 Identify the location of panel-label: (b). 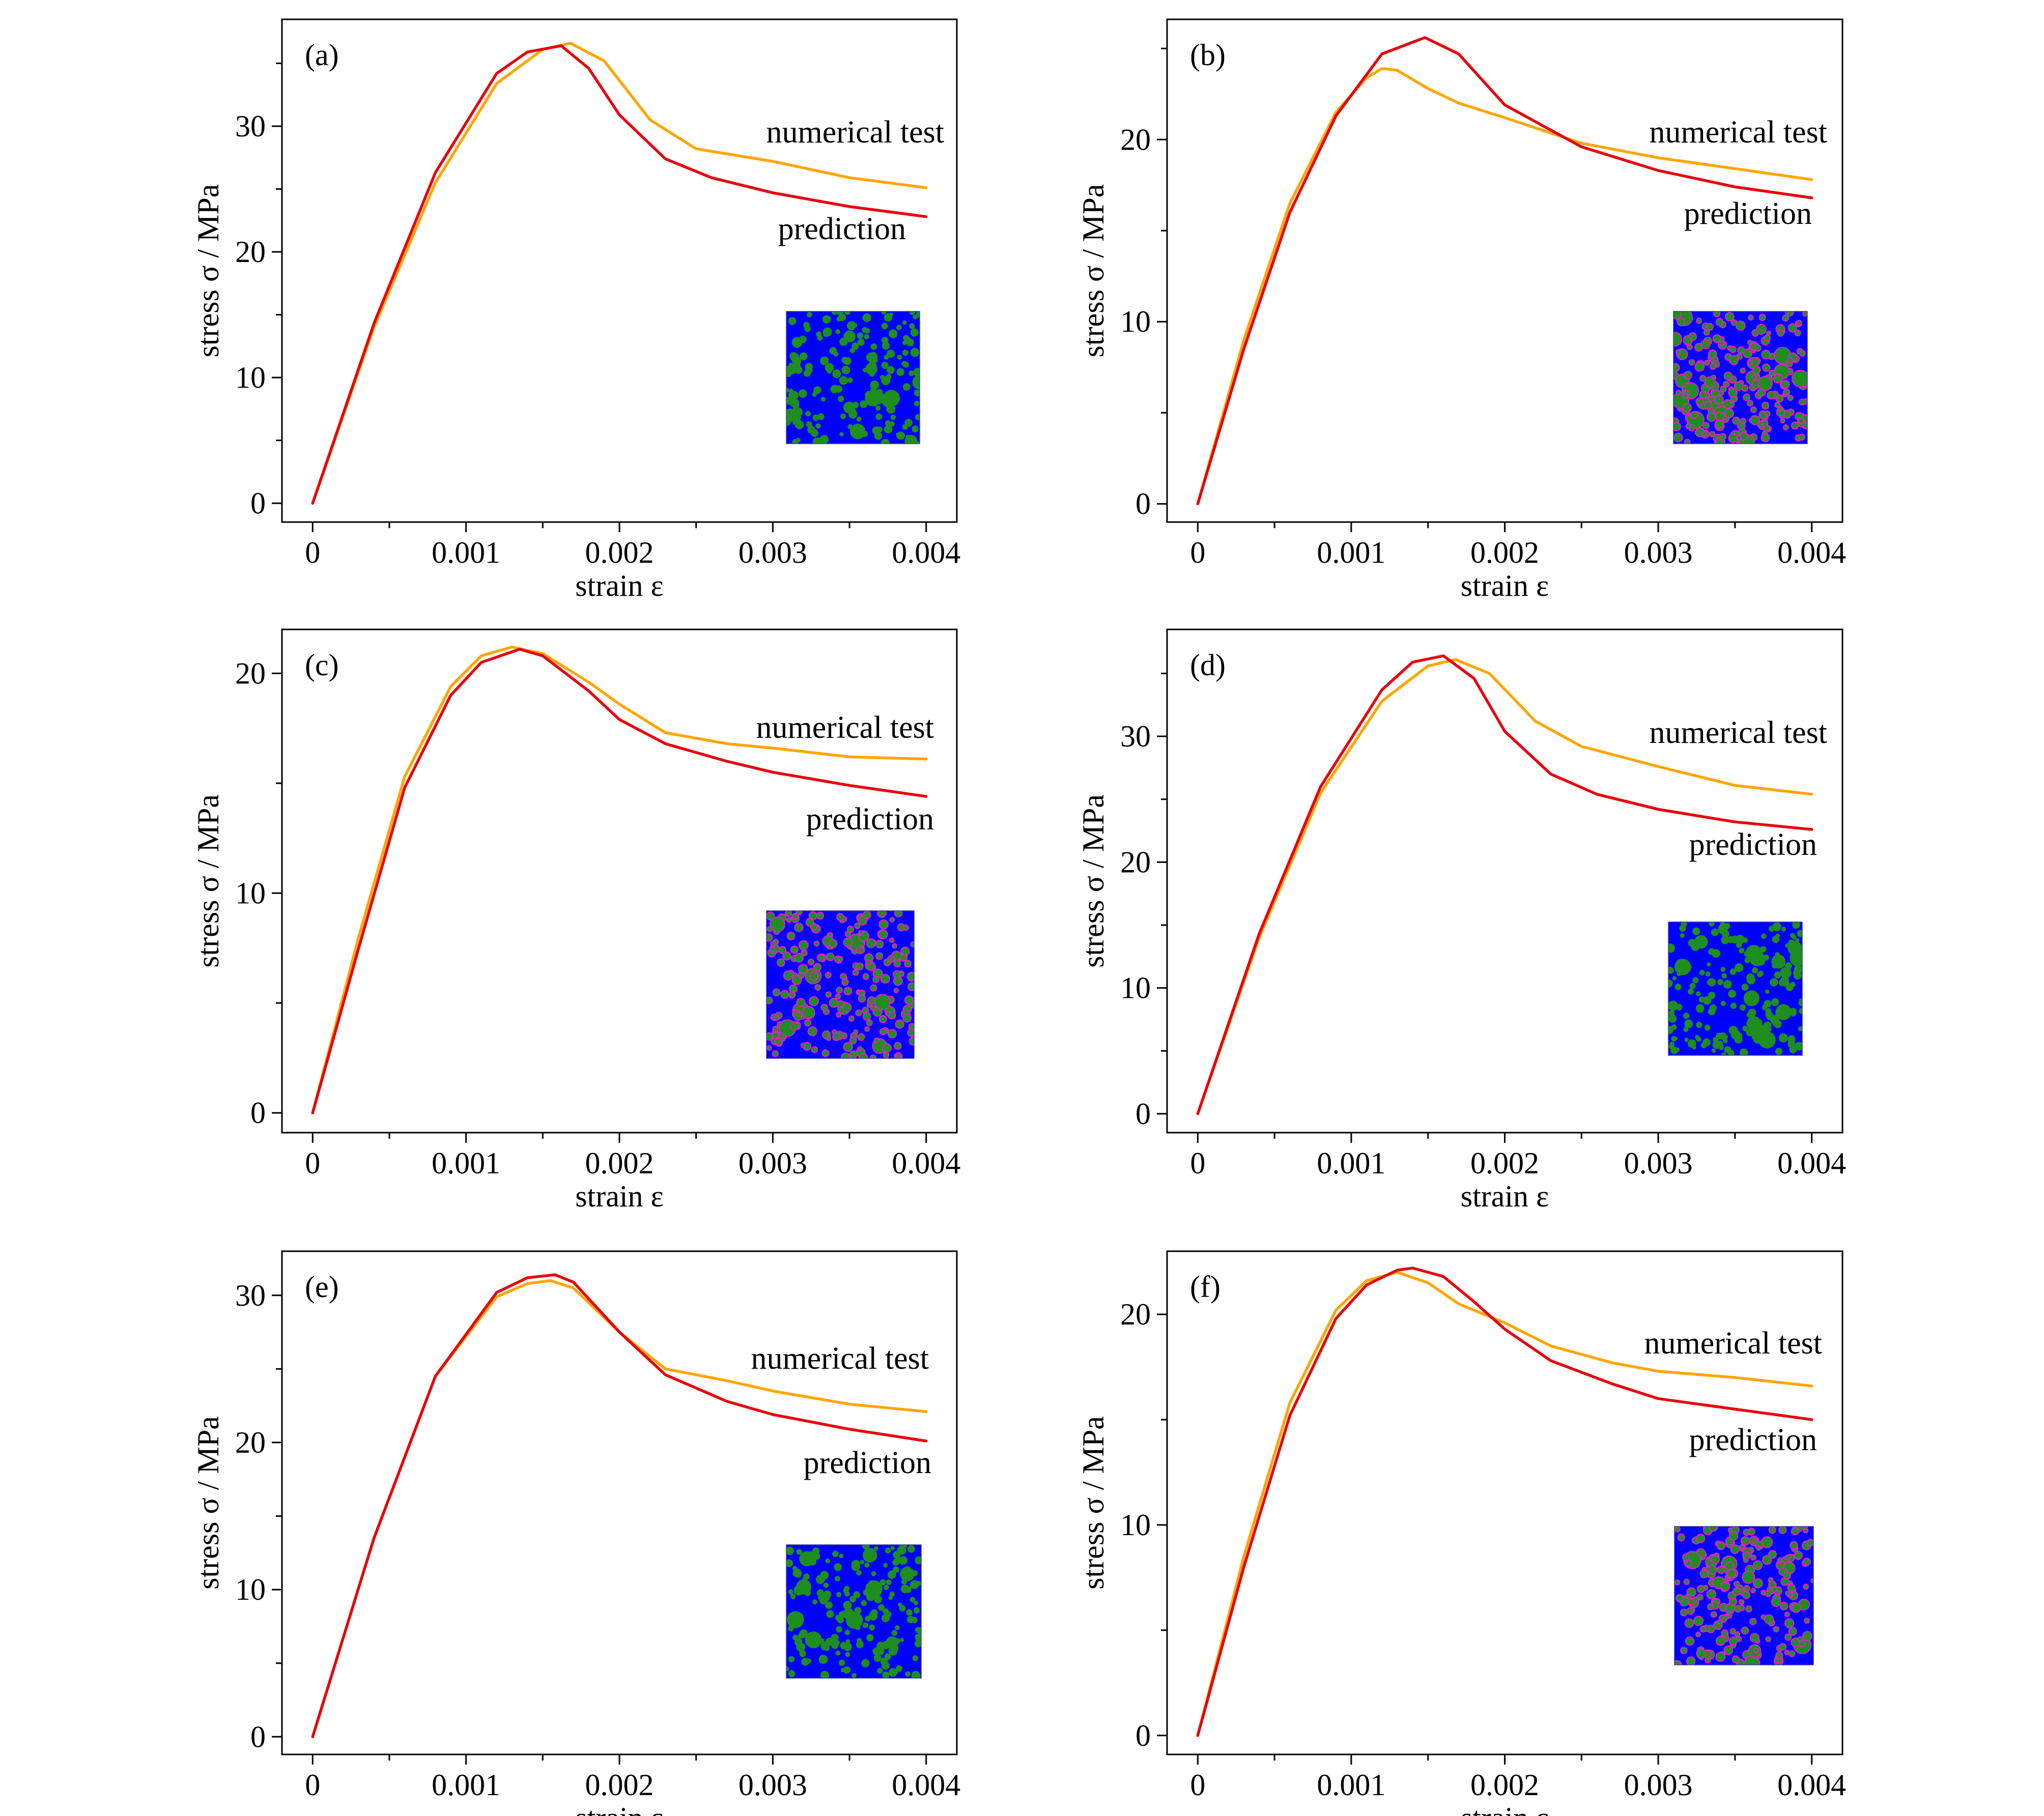
(1208, 55).